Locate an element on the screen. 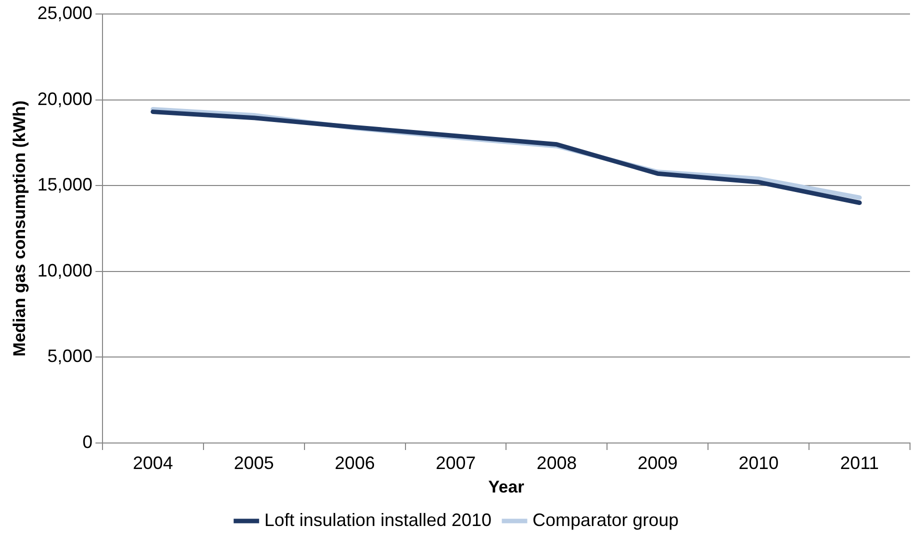 This screenshot has height=540, width=918. y-tick-label: 0 is located at coordinates (87, 442).